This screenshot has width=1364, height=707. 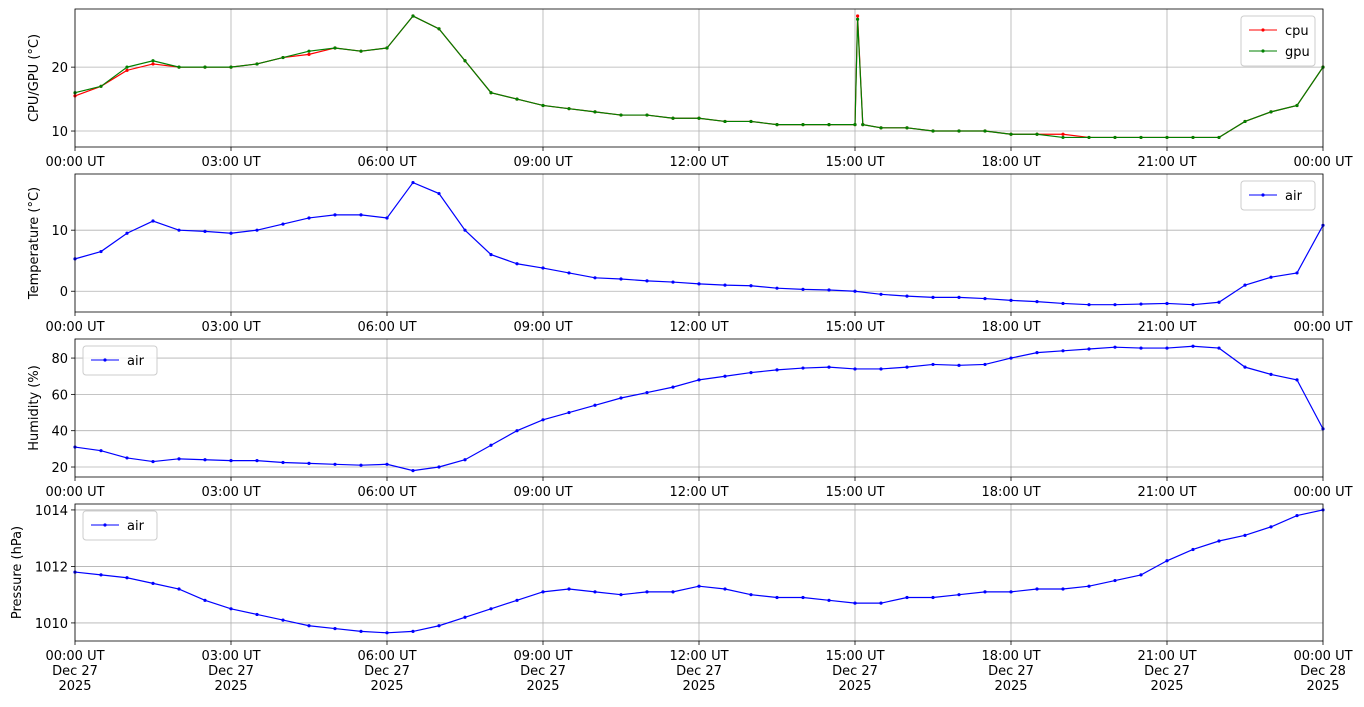 I want to click on y-tick-label: 1010, so click(x=51, y=624).